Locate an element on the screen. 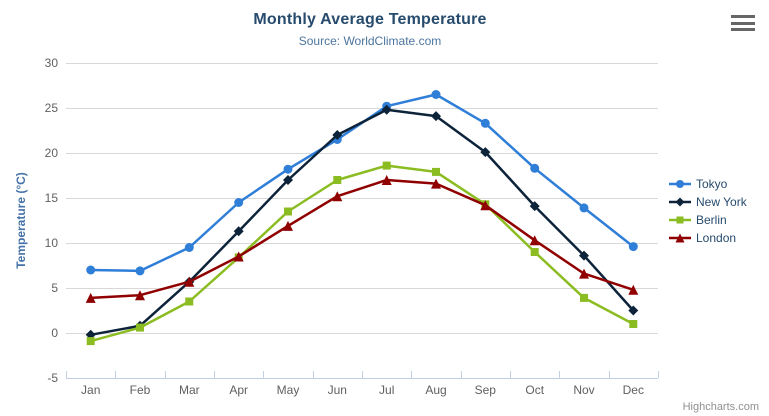 The height and width of the screenshot is (416, 769). x-axis-label: Aug is located at coordinates (435, 390).